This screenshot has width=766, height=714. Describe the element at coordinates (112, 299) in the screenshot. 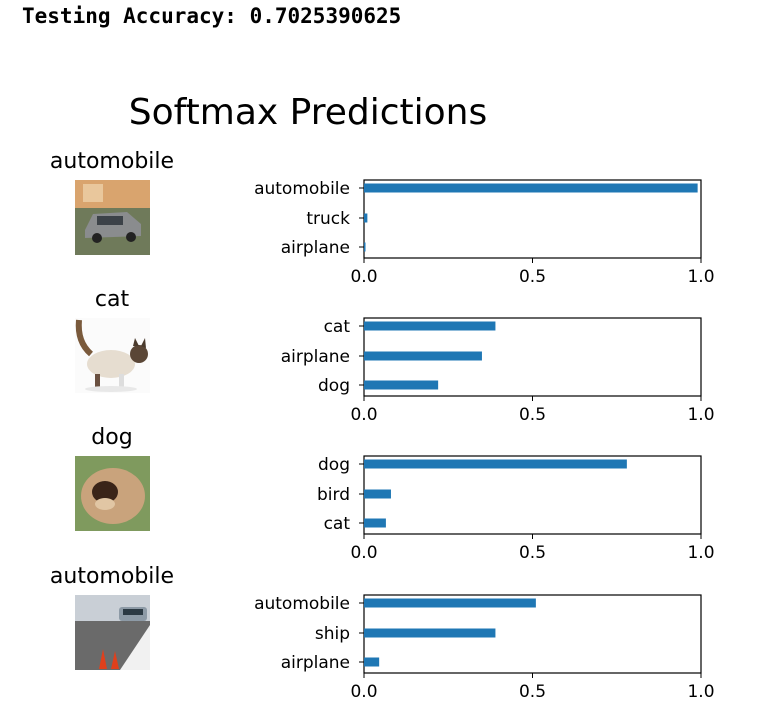

I see `image-label: cat` at that location.